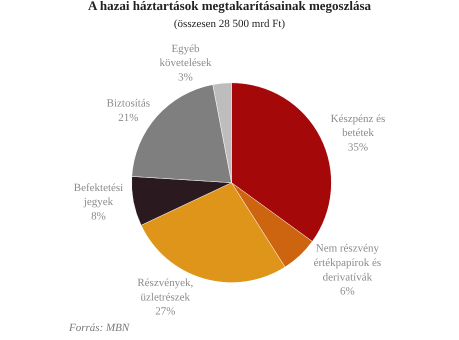 This screenshot has height=340, width=459. What do you see at coordinates (347, 292) in the screenshot?
I see `data-label: 6%` at bounding box center [347, 292].